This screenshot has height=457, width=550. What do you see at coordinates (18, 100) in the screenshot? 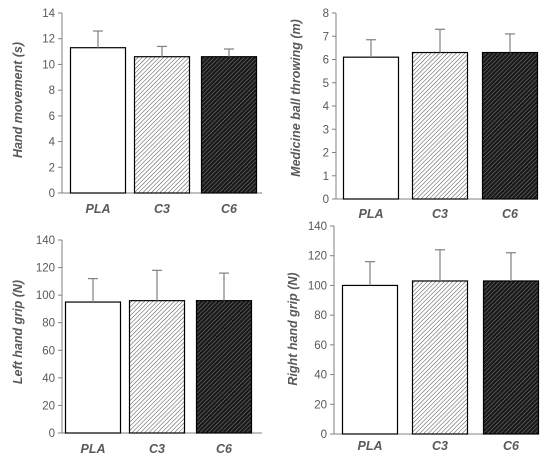
I see `y-axis-label: Hand movement (s)` at bounding box center [18, 100].